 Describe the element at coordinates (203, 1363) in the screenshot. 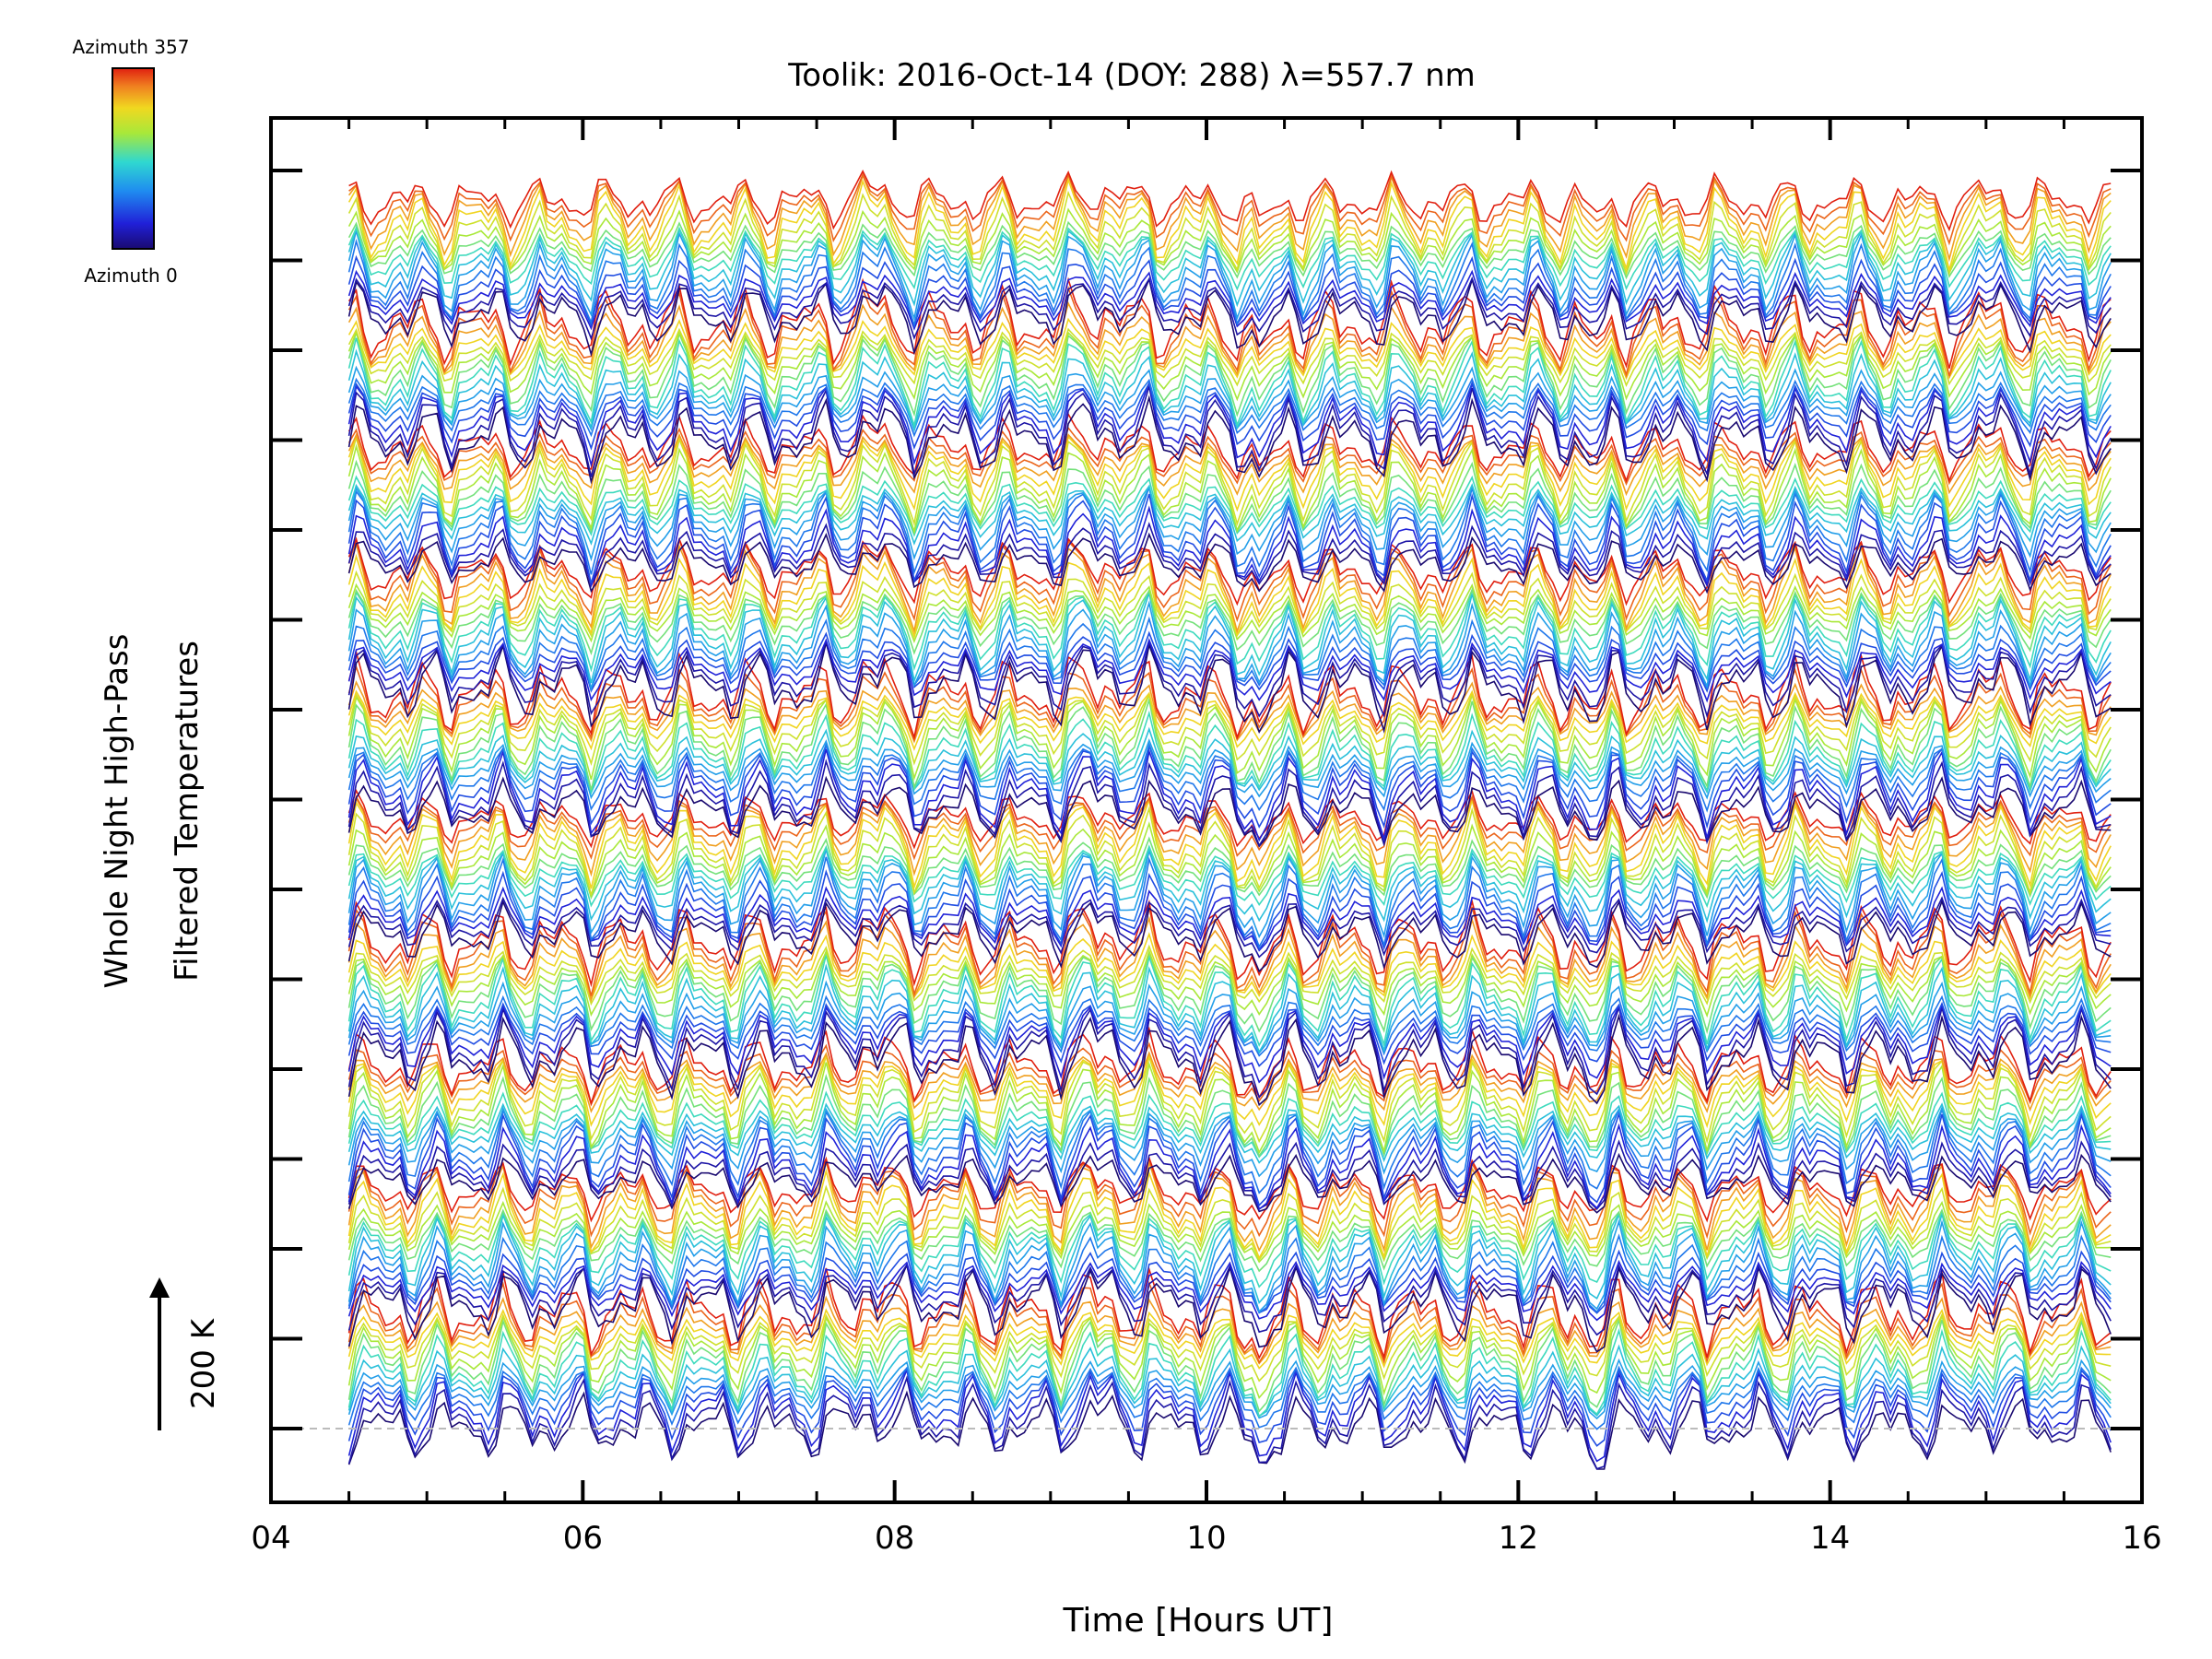

I see `scale-bar-label: 200 K` at that location.